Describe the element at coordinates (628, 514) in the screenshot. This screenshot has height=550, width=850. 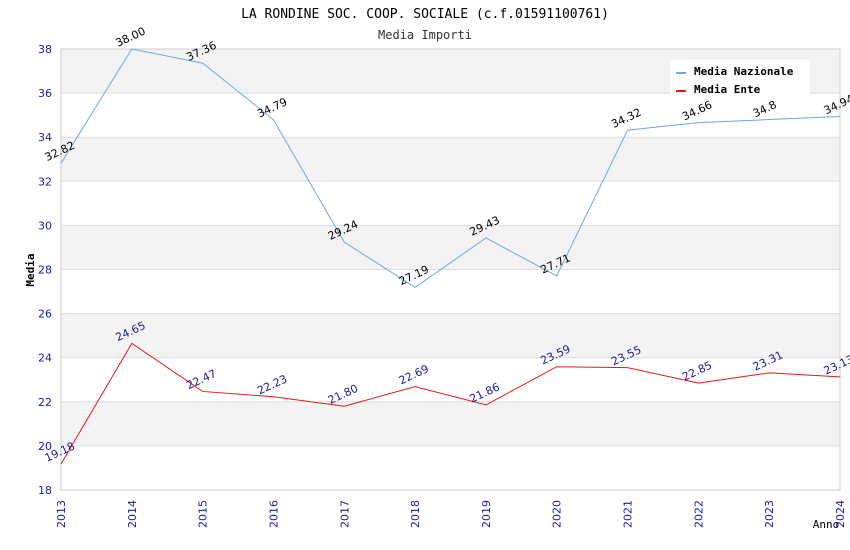
I see `x-tick-label: 2021` at that location.